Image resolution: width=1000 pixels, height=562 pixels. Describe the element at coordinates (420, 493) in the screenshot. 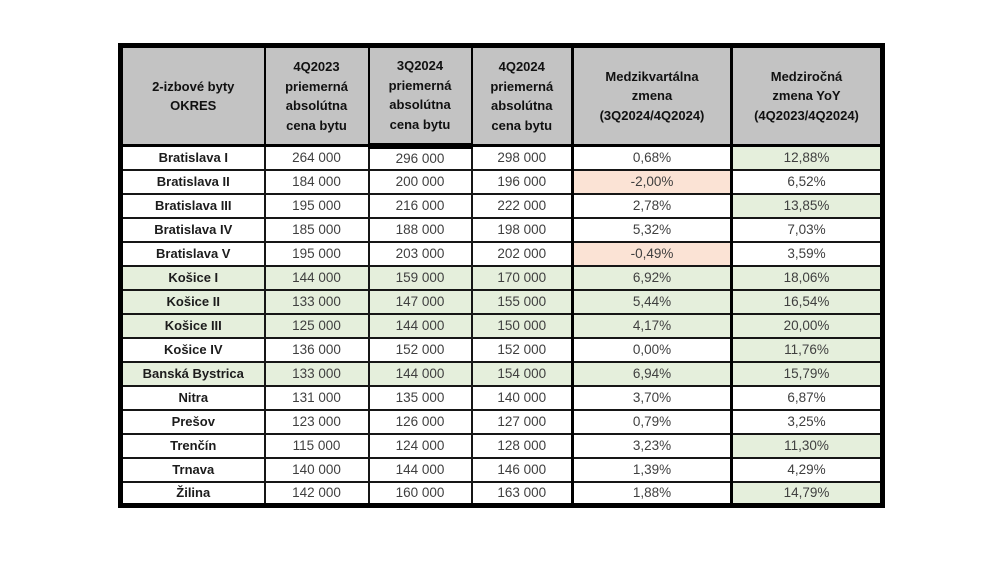

I see `cell-q3-2024: 160 000` at that location.